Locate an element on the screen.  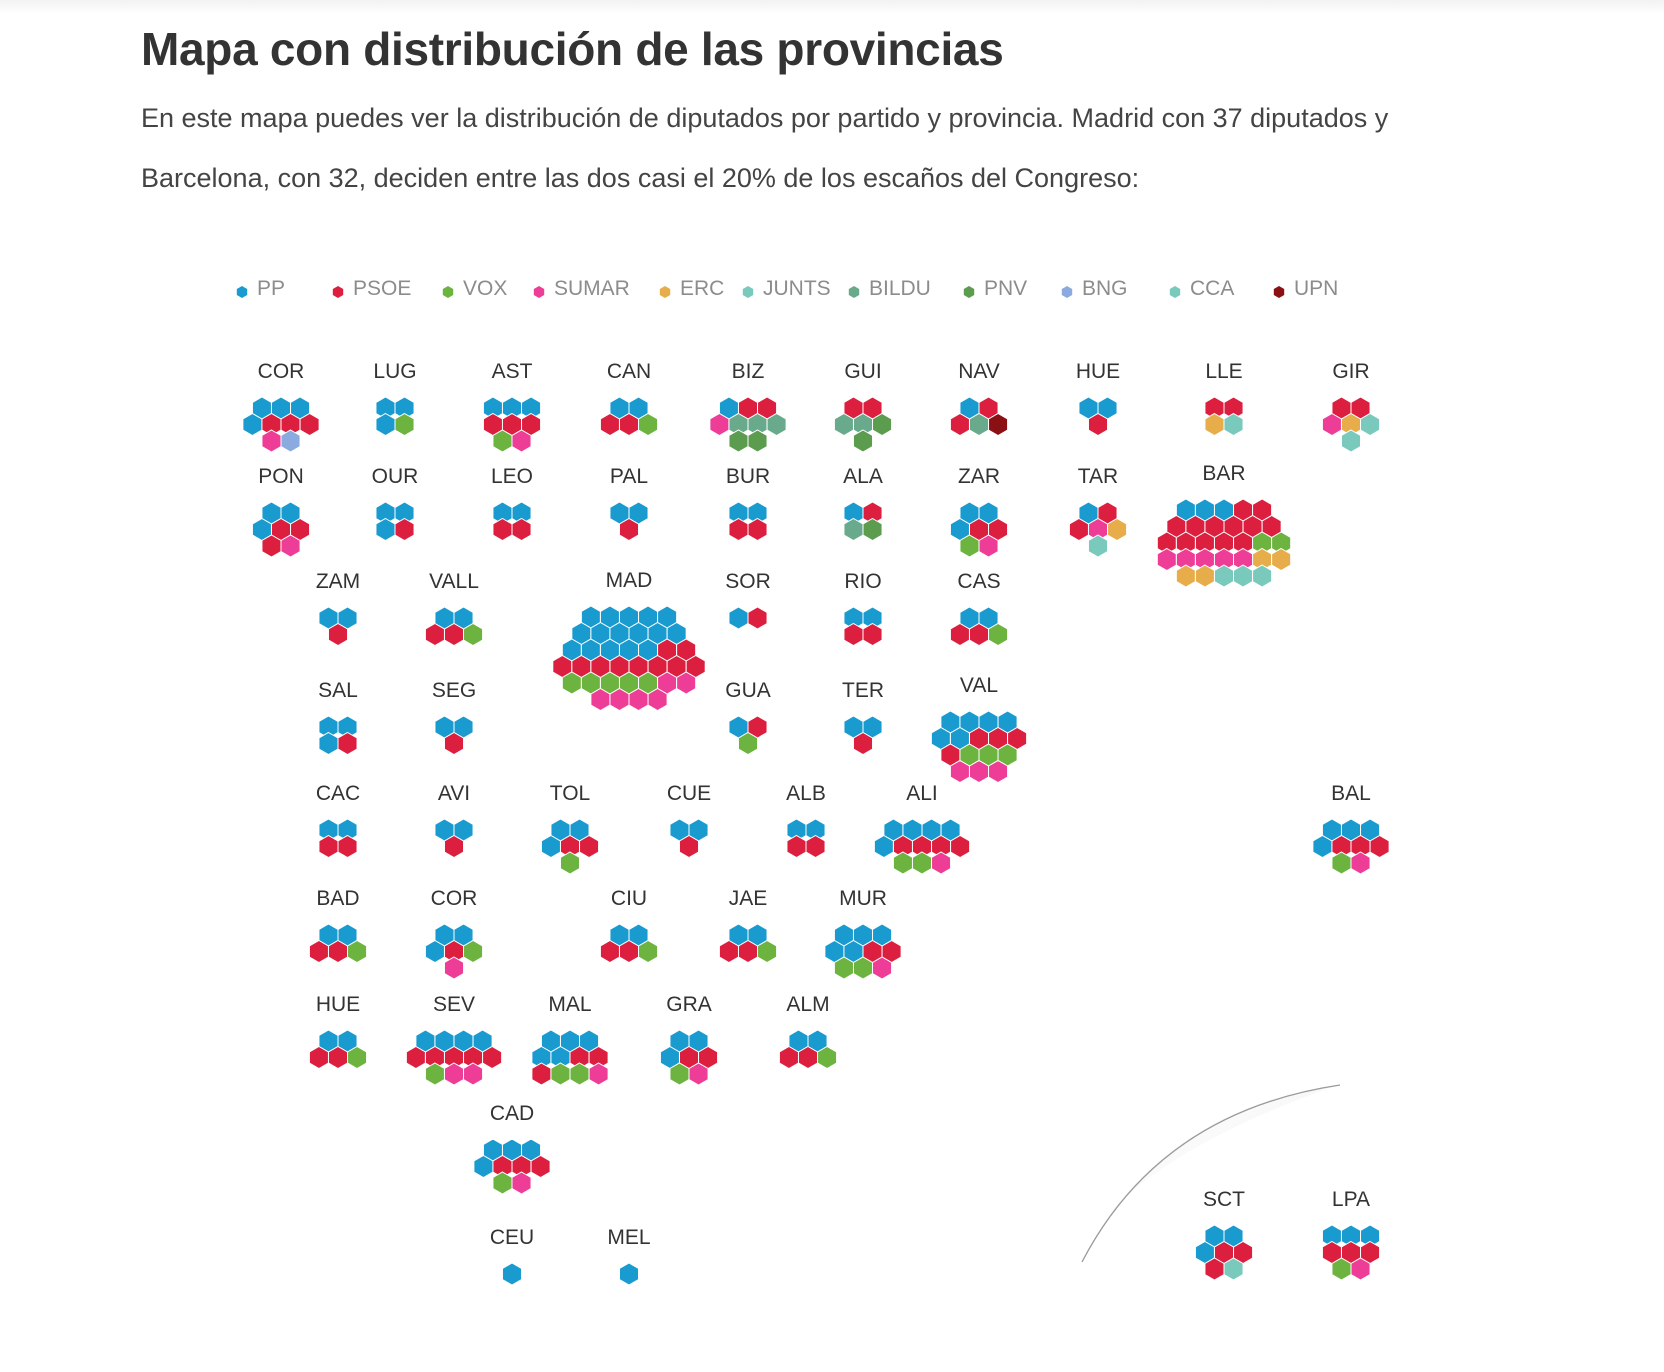
province-label: CAN is located at coordinates (629, 371).